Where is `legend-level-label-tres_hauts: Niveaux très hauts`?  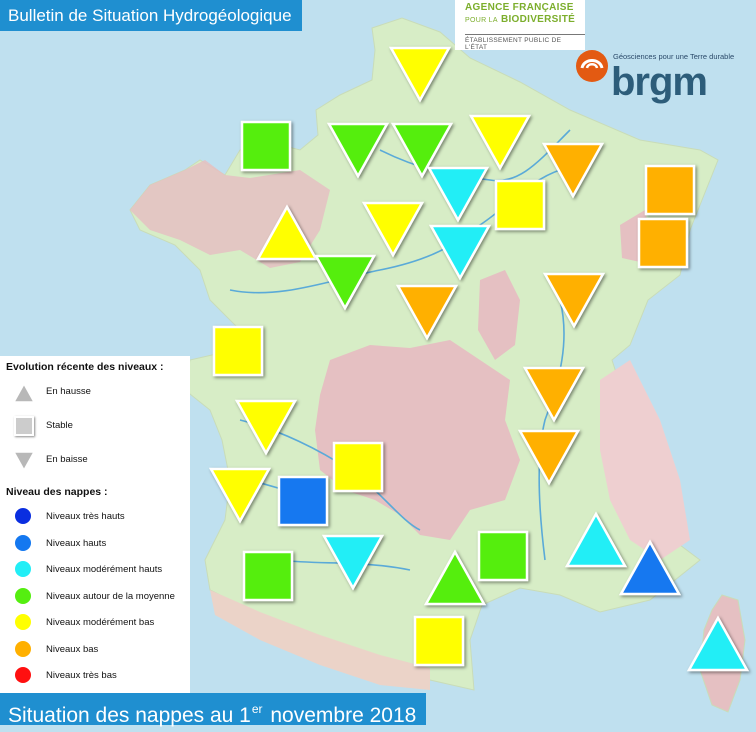
legend-level-label-tres_hauts: Niveaux très hauts is located at coordinates (85, 516).